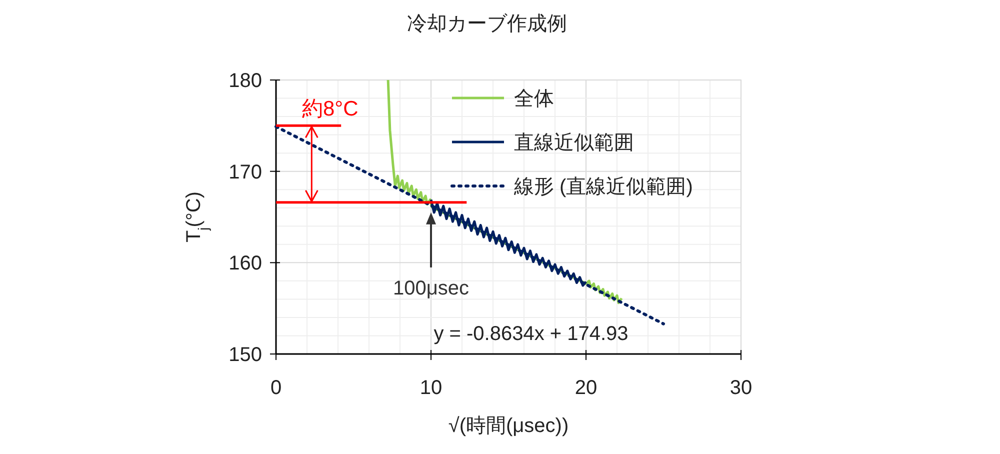  What do you see at coordinates (245, 172) in the screenshot?
I see `y-tick-label: 170` at bounding box center [245, 172].